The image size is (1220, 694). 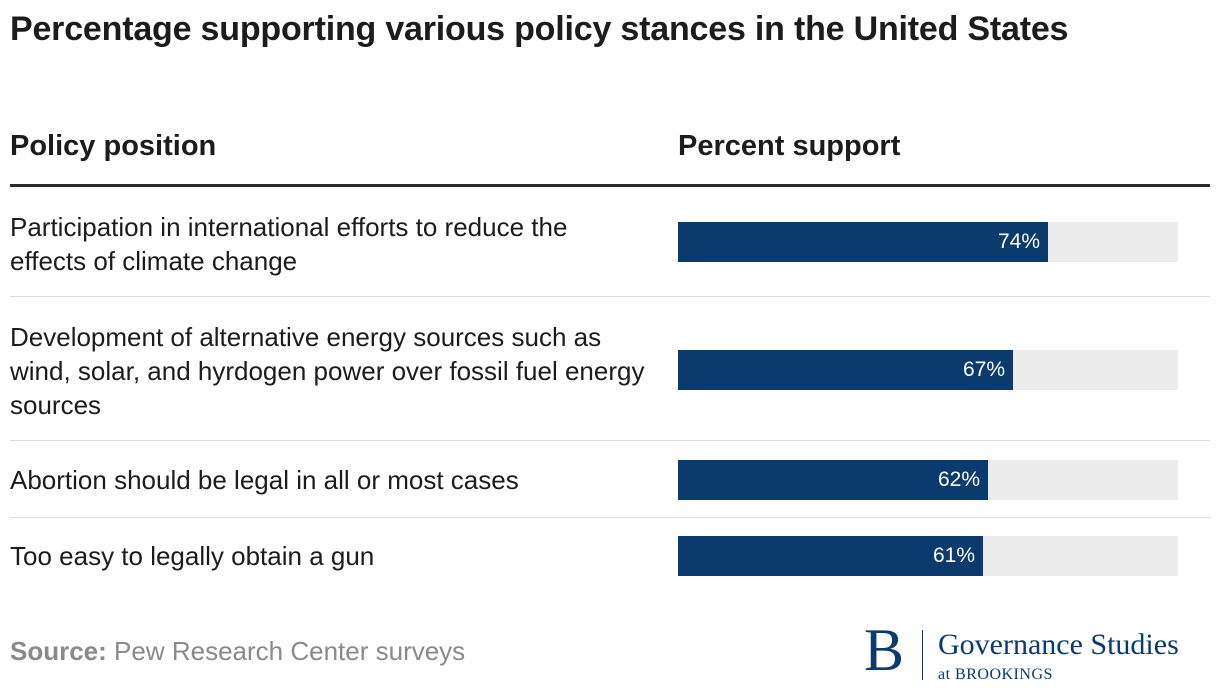 What do you see at coordinates (290, 651) in the screenshot?
I see `source-text: Pew Research Center surveys` at bounding box center [290, 651].